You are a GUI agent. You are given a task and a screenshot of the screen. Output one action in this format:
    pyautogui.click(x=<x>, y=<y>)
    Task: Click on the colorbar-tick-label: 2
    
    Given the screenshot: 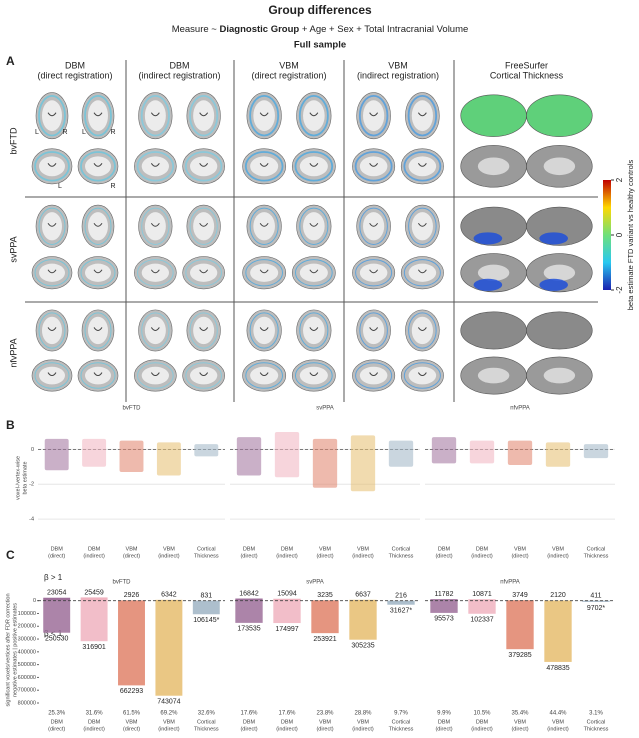 What is the action you would take?
    pyautogui.click(x=619, y=179)
    